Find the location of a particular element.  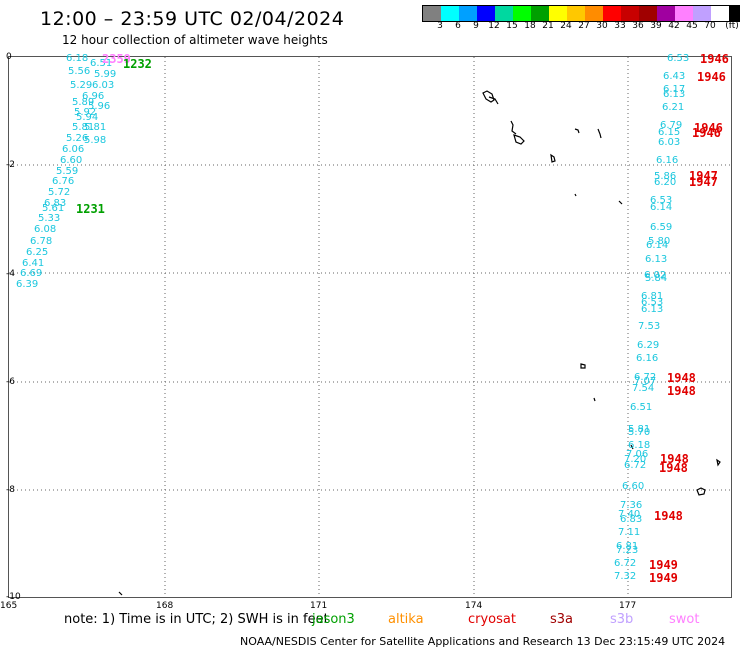

wave-height-value: 6.41 is located at coordinates (33, 263).